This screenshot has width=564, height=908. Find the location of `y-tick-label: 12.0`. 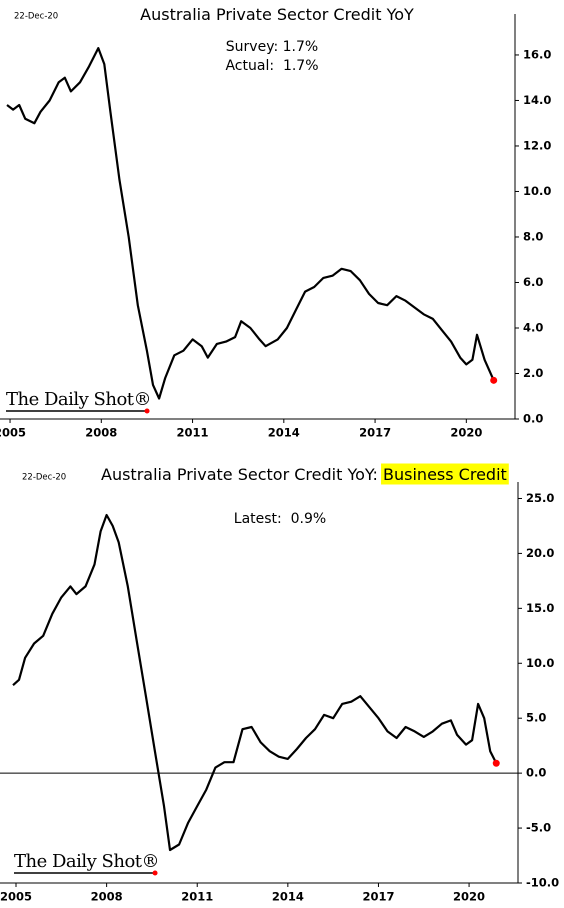

y-tick-label: 12.0 is located at coordinates (537, 145).